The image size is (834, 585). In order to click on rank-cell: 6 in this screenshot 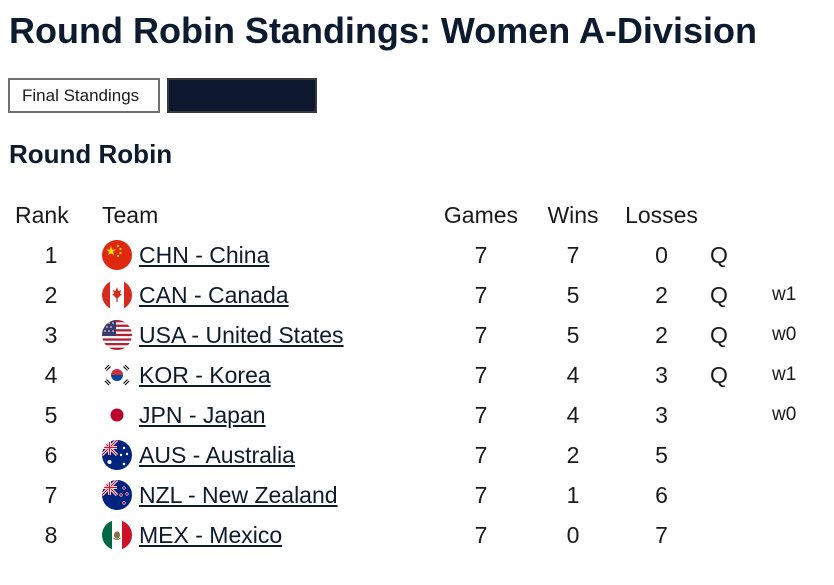, I will do `click(51, 454)`.